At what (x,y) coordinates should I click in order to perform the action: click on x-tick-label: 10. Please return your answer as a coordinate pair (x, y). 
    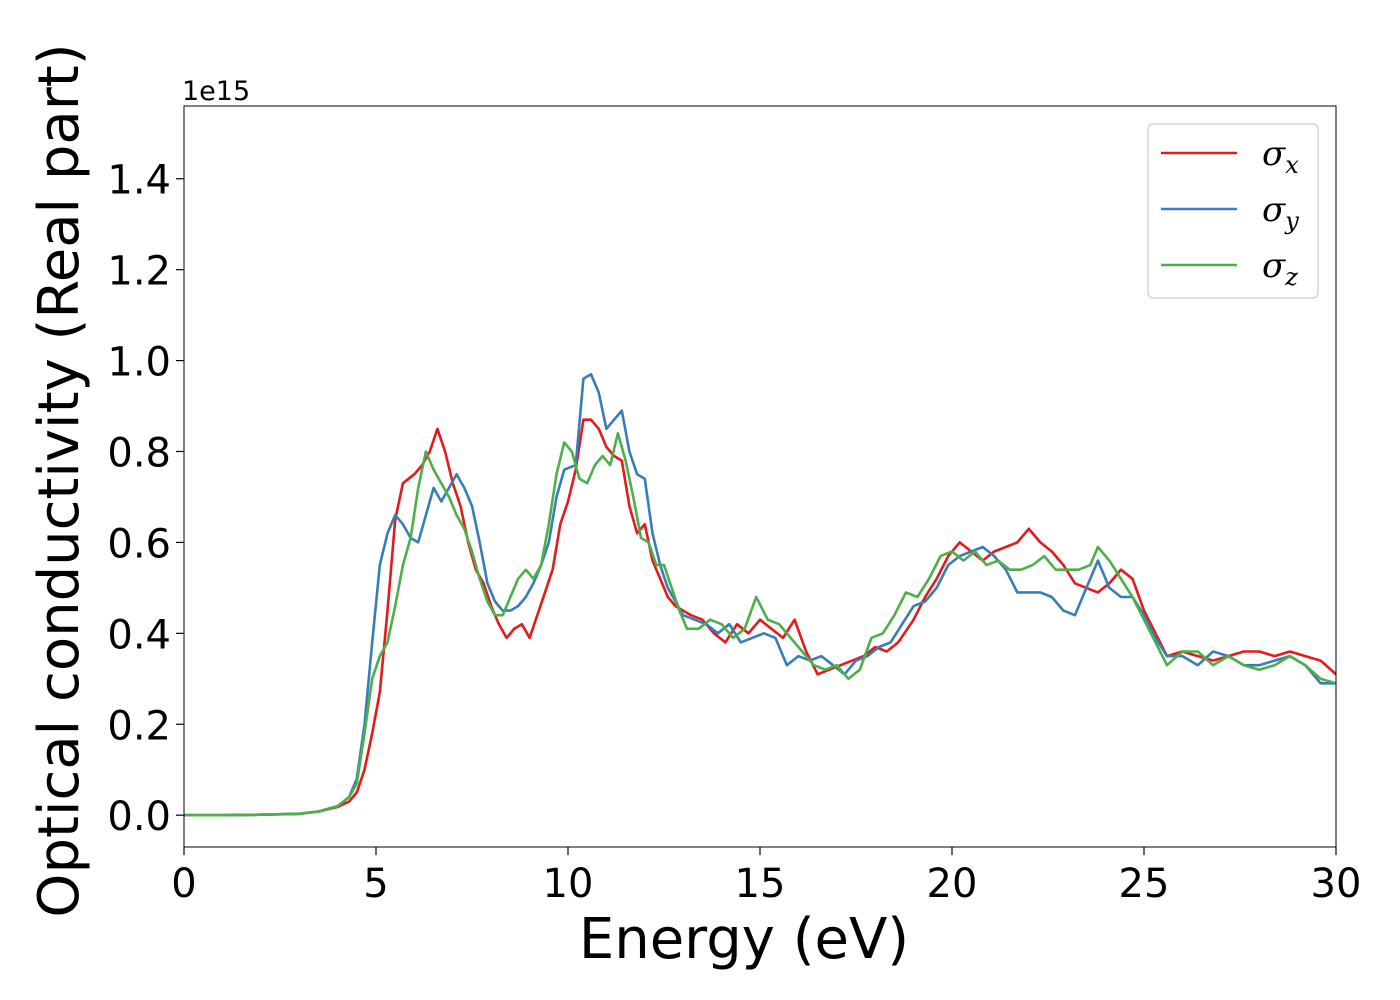
    Looking at the image, I should click on (568, 884).